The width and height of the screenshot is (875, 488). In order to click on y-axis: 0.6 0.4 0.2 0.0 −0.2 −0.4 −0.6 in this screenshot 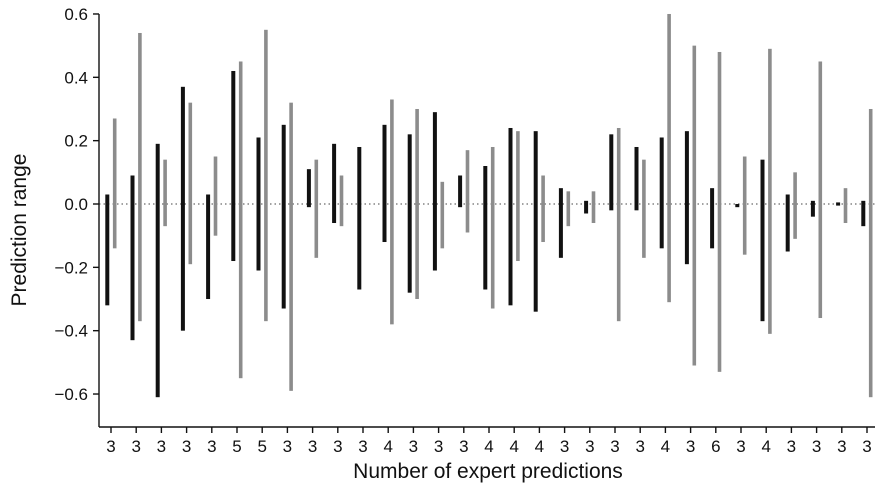, I will do `click(77, 216)`.